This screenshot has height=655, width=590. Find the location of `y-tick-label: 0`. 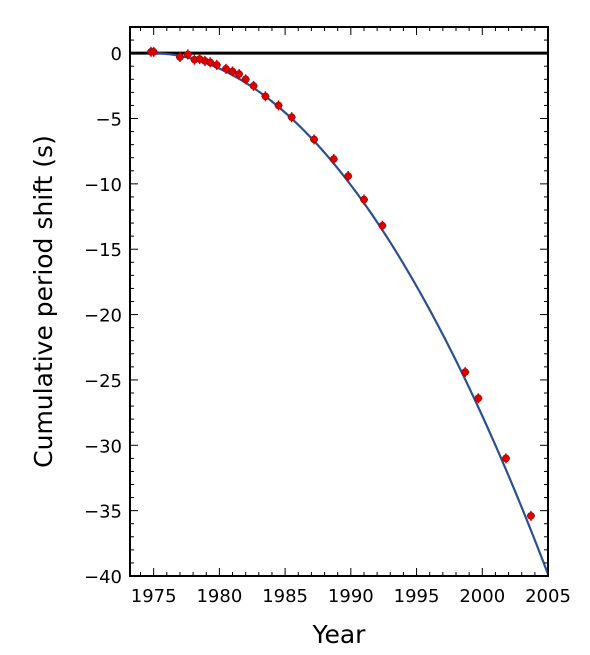

y-tick-label: 0 is located at coordinates (116, 54).